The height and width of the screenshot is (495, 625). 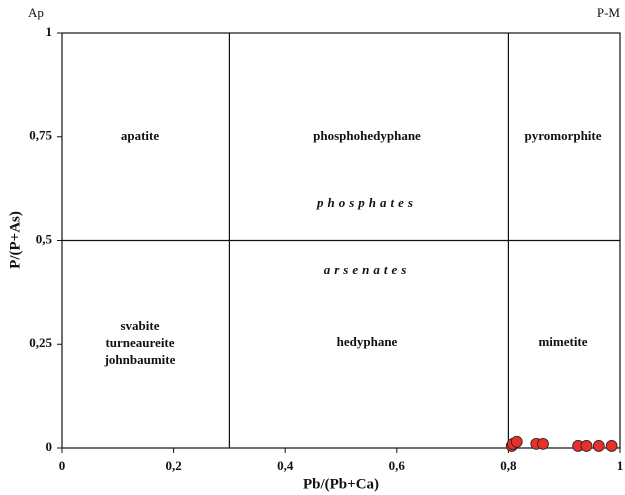 What do you see at coordinates (62, 465) in the screenshot?
I see `x-tick-label: 0` at bounding box center [62, 465].